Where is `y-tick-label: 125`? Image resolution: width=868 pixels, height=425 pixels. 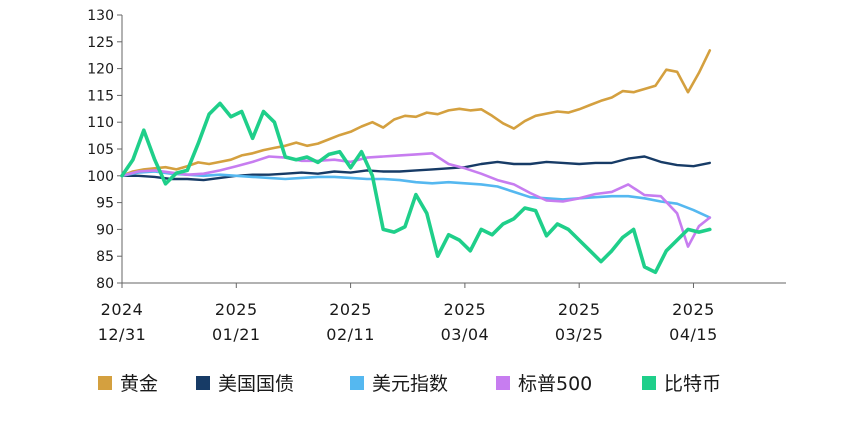 y-tick-label: 125 is located at coordinates (100, 43).